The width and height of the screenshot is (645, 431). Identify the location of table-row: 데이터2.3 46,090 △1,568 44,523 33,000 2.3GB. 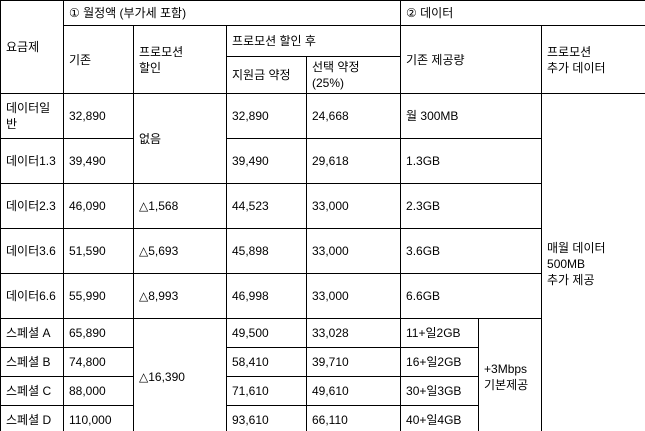
(322, 206).